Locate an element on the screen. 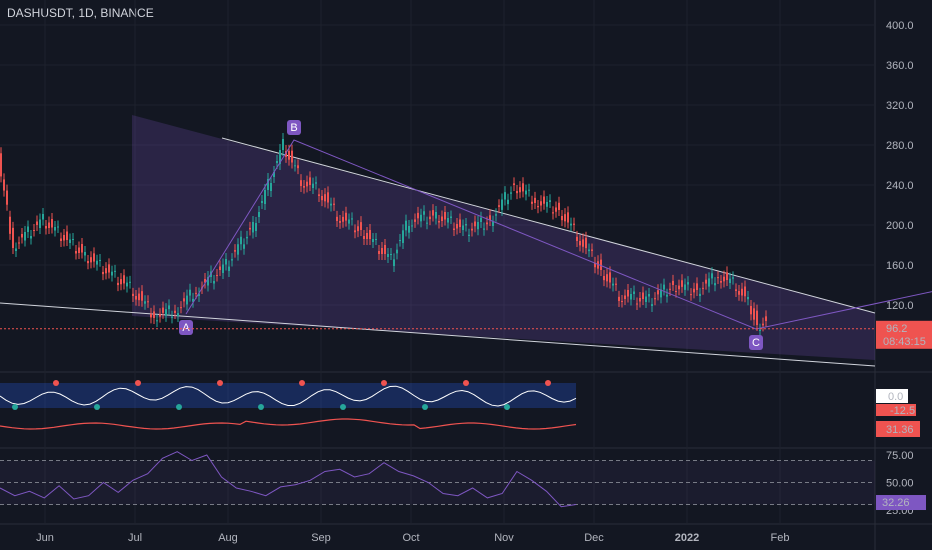 The image size is (932, 550). current-price-badge is located at coordinates (904, 334).